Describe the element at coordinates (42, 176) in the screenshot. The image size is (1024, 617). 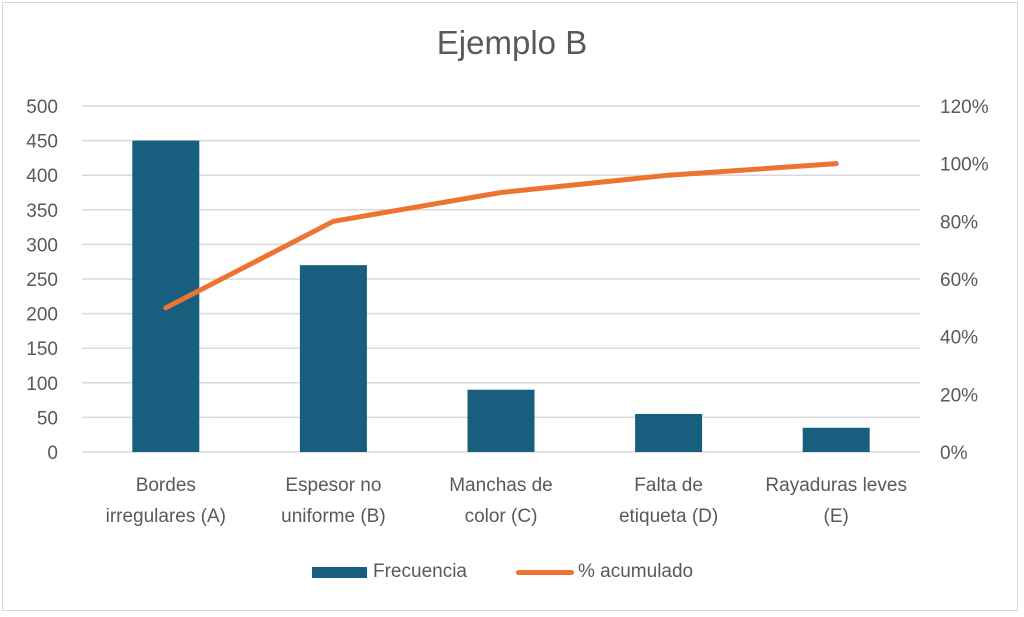
I see `left-axis-tick: 400` at that location.